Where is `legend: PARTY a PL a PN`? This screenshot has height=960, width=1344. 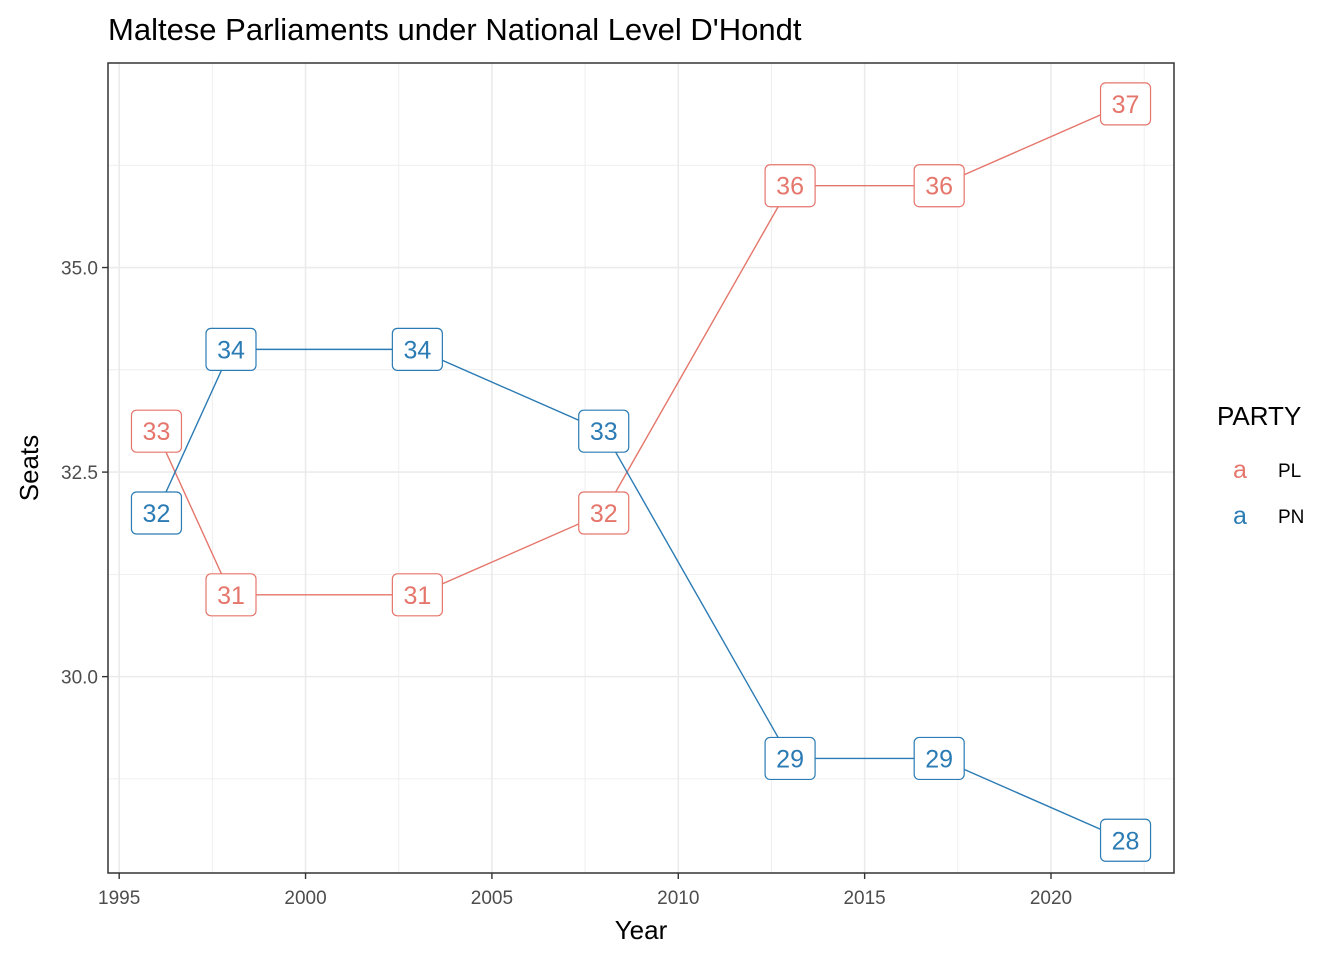 legend: PARTY a PL a PN is located at coordinates (1260, 465).